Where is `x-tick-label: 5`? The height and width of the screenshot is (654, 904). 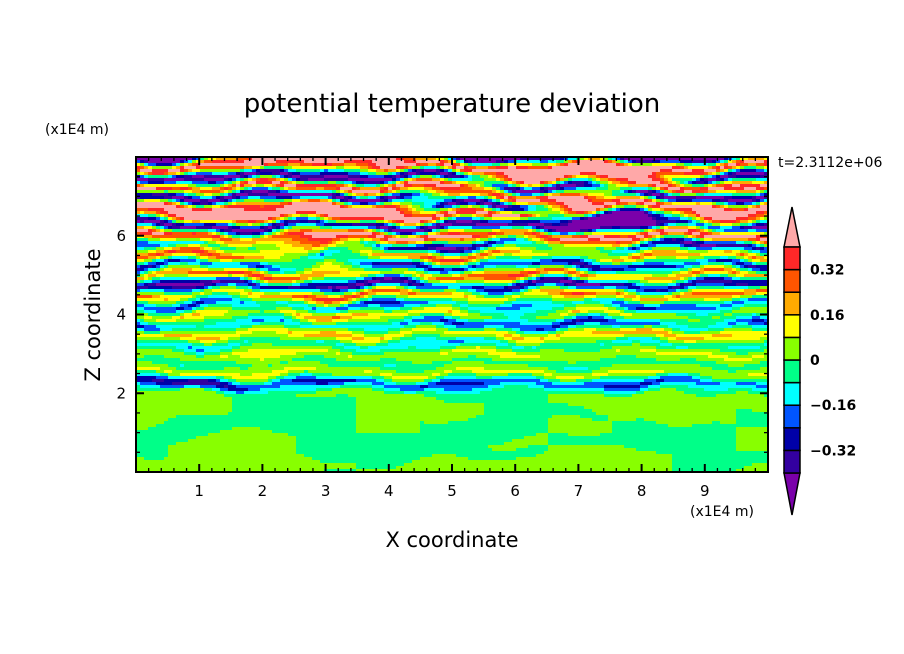
x-tick-label: 5 is located at coordinates (452, 491).